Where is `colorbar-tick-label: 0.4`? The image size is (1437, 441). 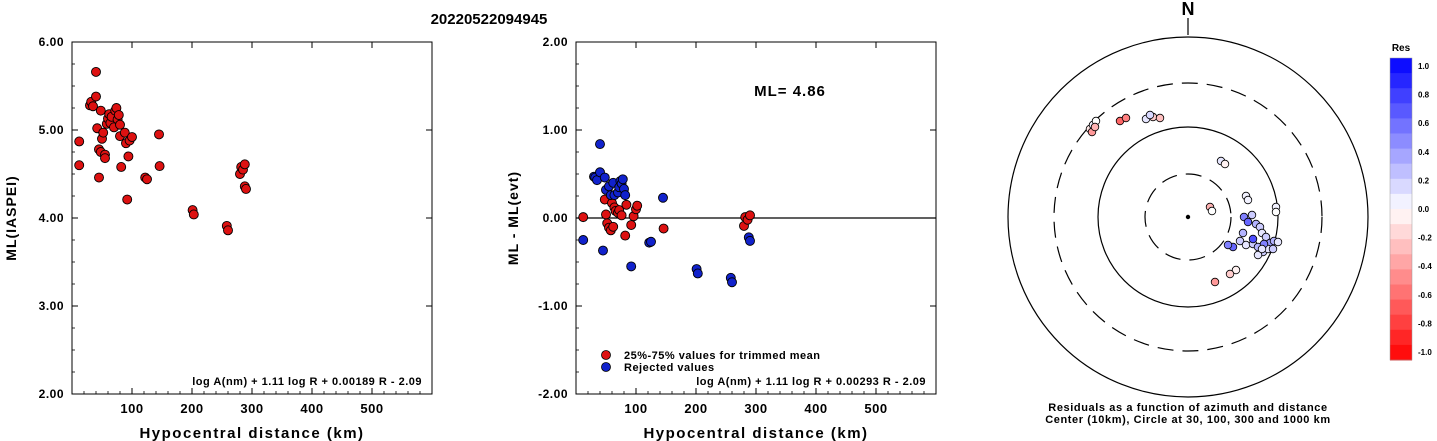 colorbar-tick-label: 0.4 is located at coordinates (1424, 152).